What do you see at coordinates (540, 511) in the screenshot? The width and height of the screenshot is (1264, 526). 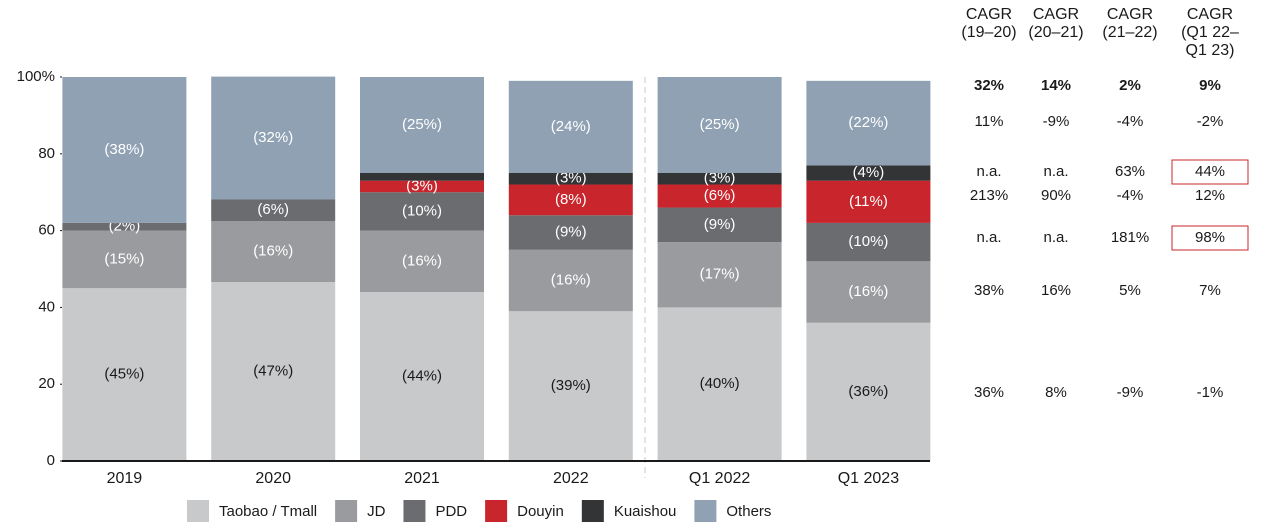 I see `legend-label: Douyin` at bounding box center [540, 511].